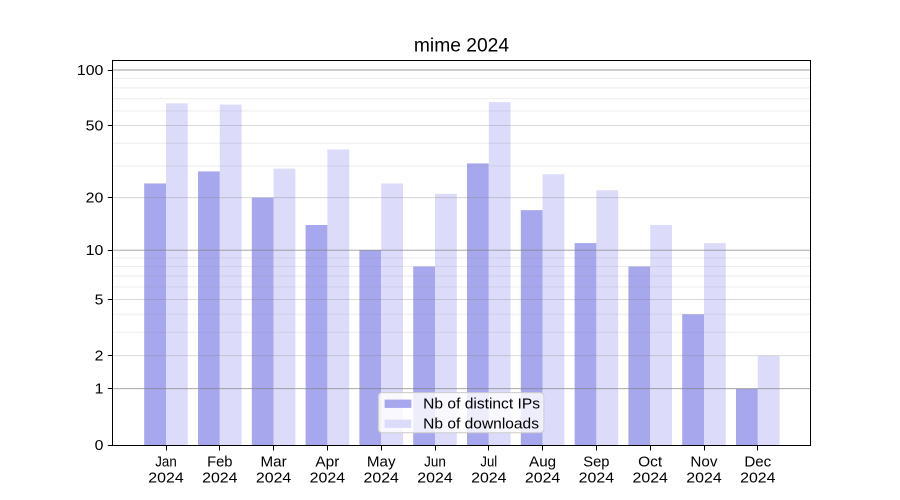 The image size is (900, 500). I want to click on svg-text: 100, so click(90, 71).